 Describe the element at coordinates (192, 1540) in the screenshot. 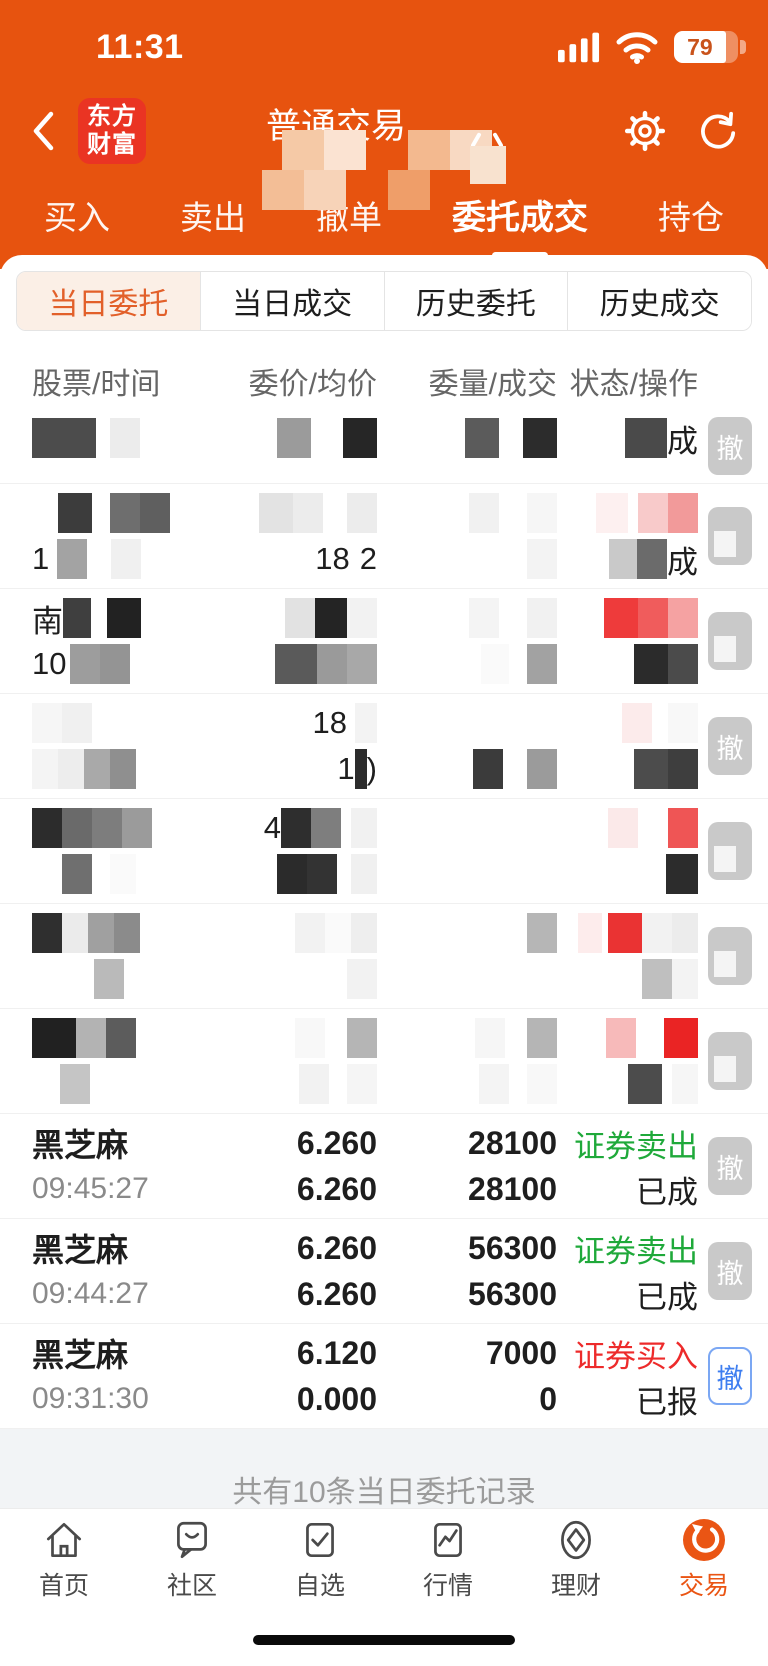

I see `community-icon` at that location.